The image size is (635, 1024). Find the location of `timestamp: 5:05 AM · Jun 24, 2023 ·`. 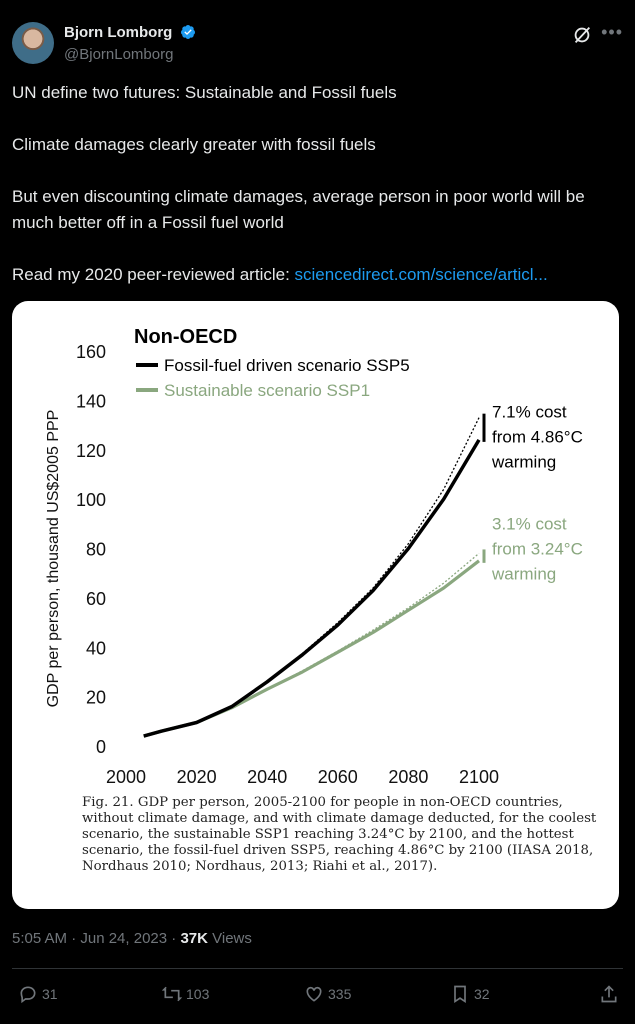

timestamp: 5:05 AM · Jun 24, 2023 · is located at coordinates (96, 938).